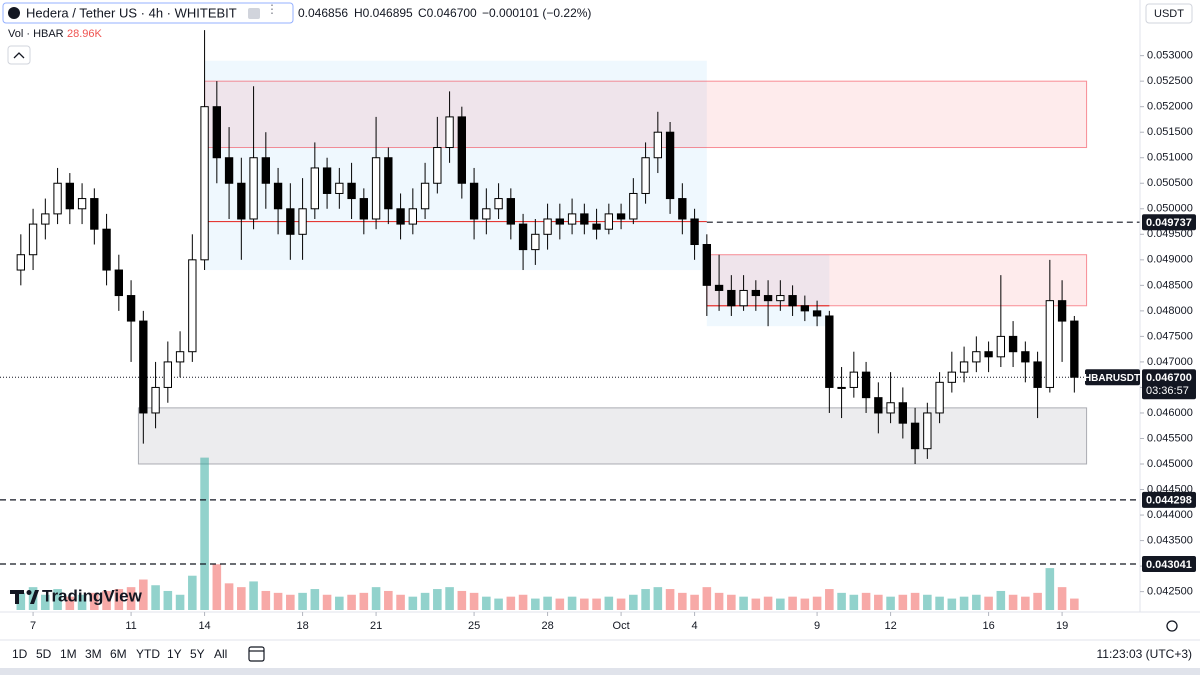 This screenshot has height=675, width=1200. What do you see at coordinates (1169, 384) in the screenshot?
I see `last-price-bg` at bounding box center [1169, 384].